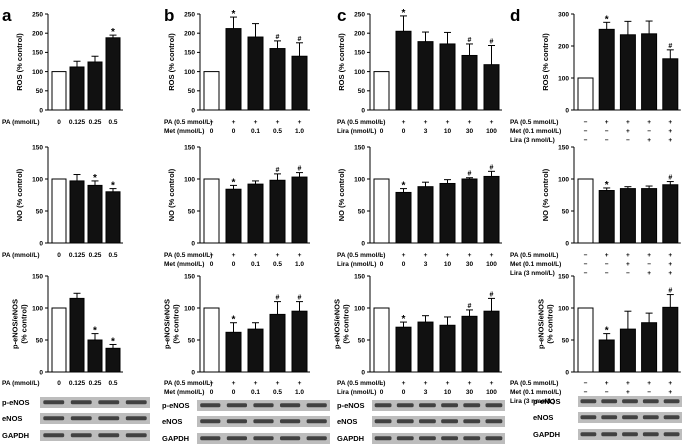  Describe the element at coordinates (426, 131) in the screenshot. I see `condition-value: 3` at that location.